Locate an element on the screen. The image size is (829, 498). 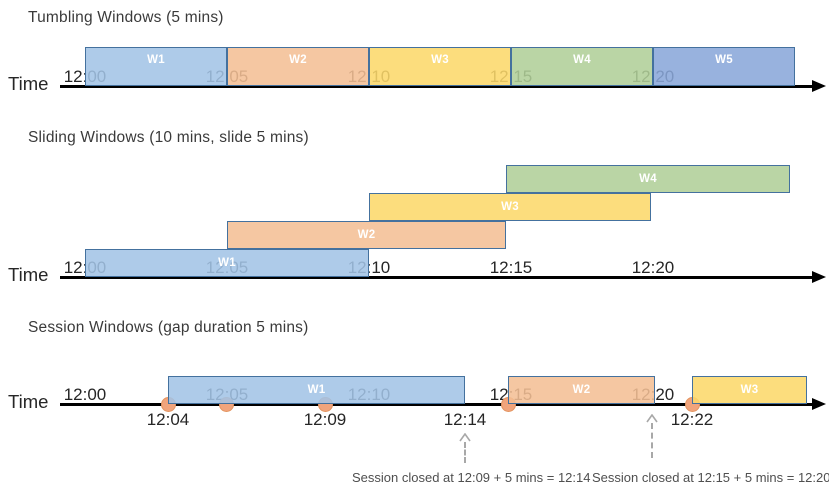
session-close-time-label: 12:14 is located at coordinates (465, 419).